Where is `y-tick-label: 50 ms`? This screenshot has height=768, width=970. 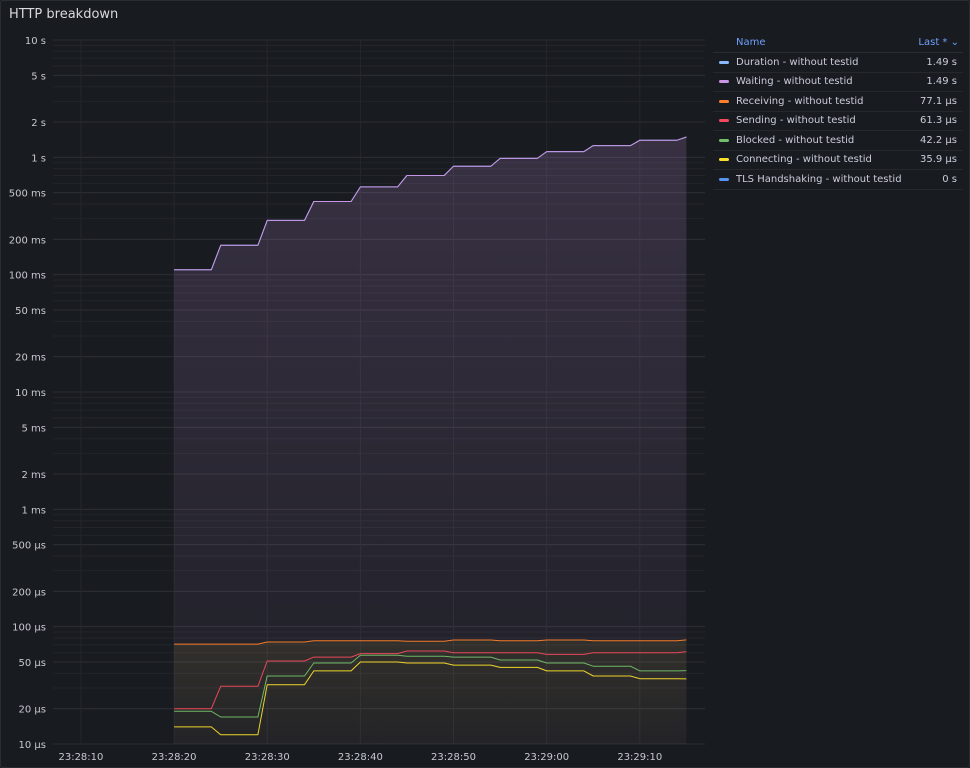 y-tick-label: 50 ms is located at coordinates (30, 311).